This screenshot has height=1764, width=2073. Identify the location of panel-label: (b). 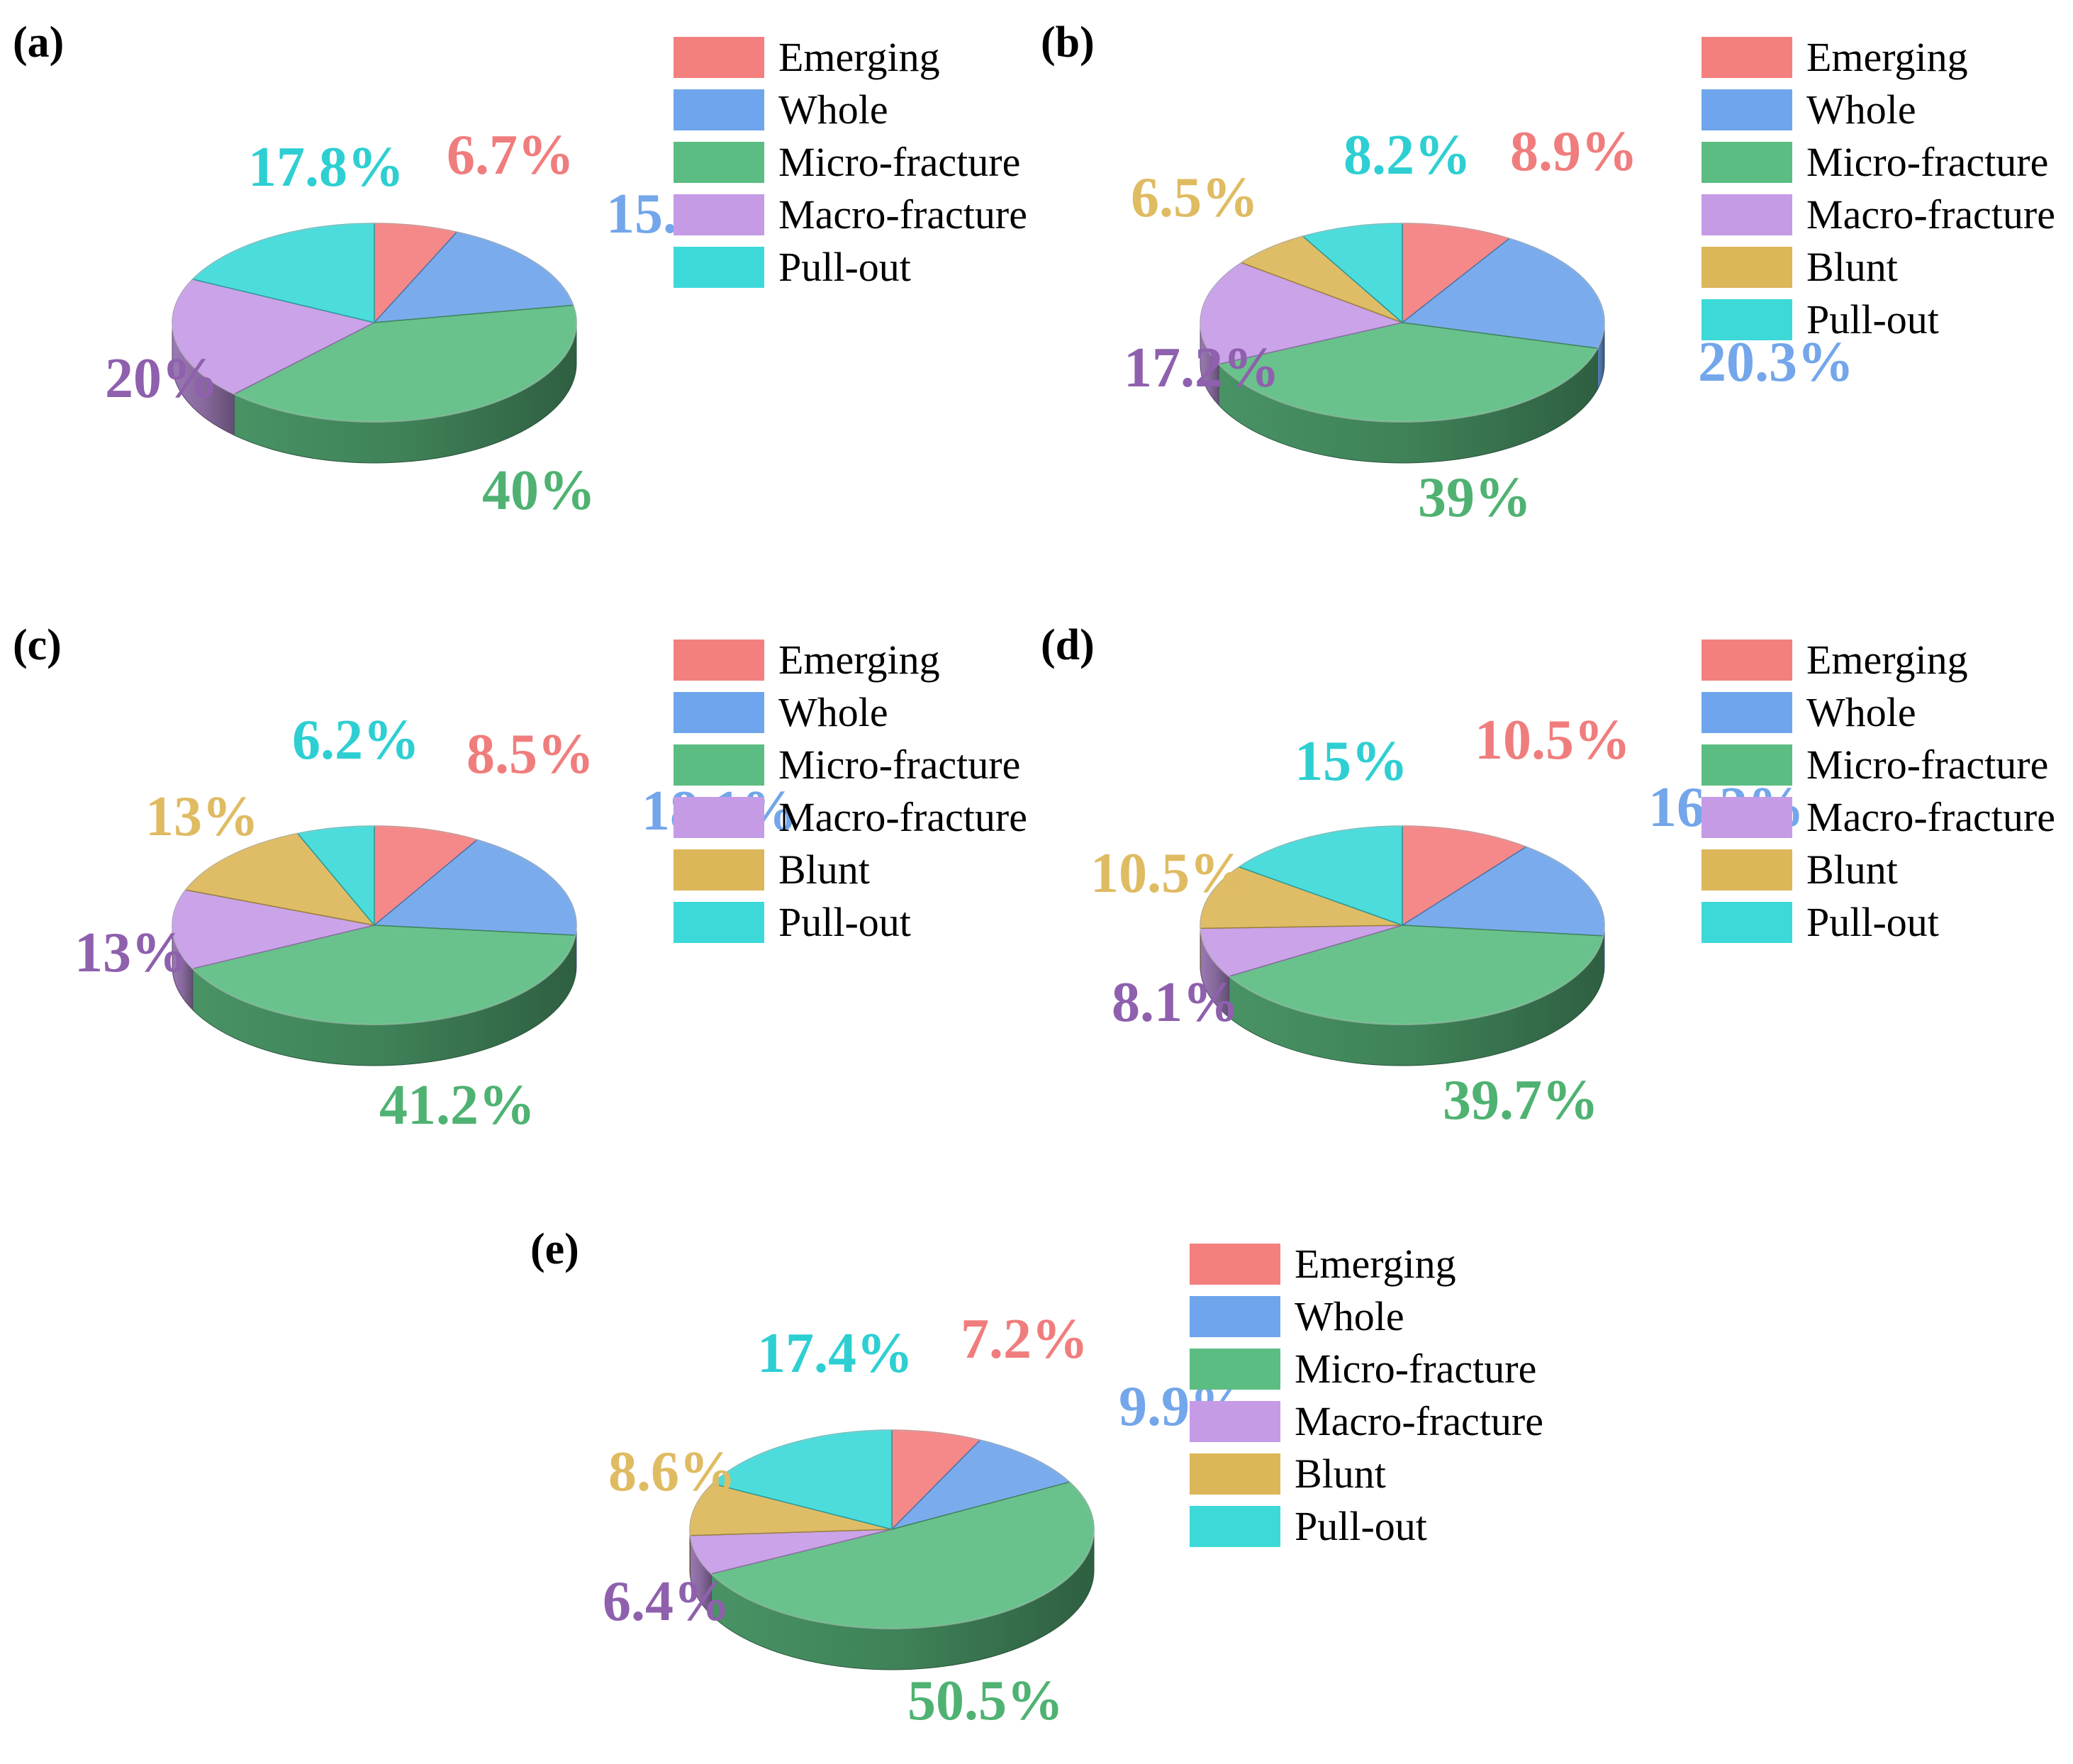
(1068, 42).